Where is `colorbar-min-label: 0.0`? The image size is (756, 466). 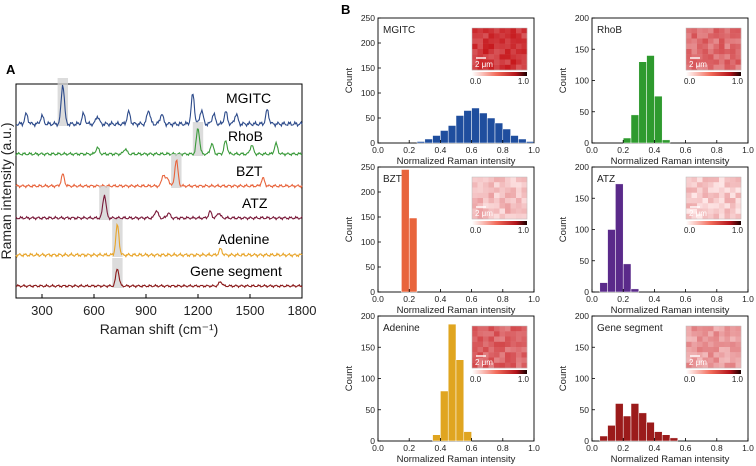 colorbar-min-label: 0.0 is located at coordinates (476, 81).